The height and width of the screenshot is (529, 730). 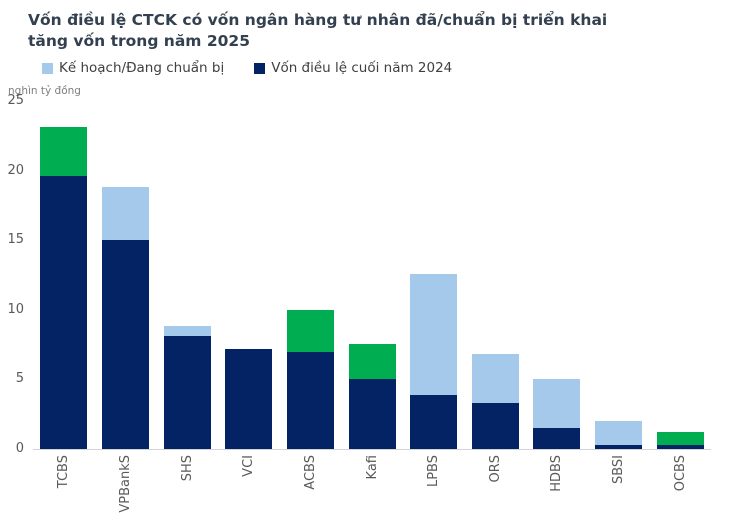 I want to click on bar-ocbs, so click(x=680, y=275).